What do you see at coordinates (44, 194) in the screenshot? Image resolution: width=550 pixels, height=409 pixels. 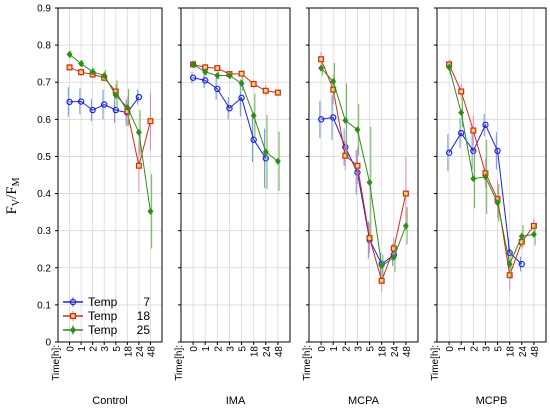 I see `y-tick-label: 0.4` at bounding box center [44, 194].